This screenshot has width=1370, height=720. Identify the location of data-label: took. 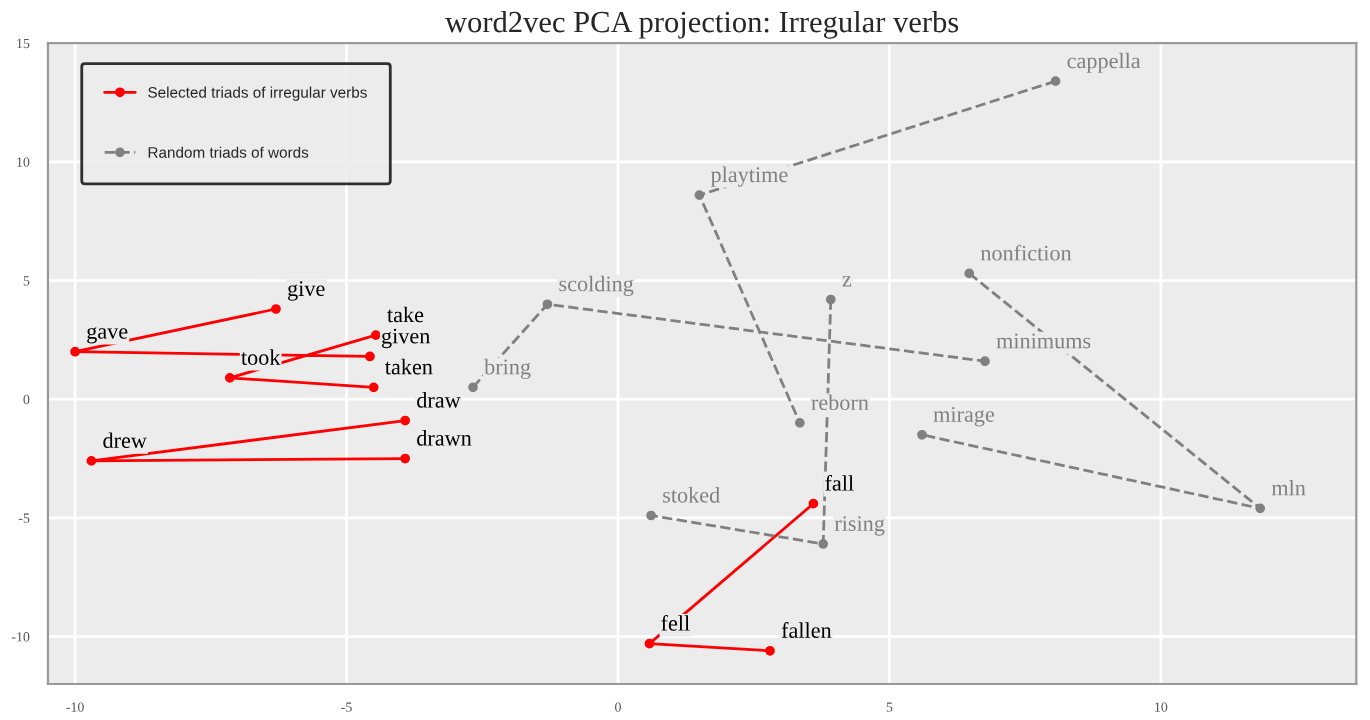
(261, 357).